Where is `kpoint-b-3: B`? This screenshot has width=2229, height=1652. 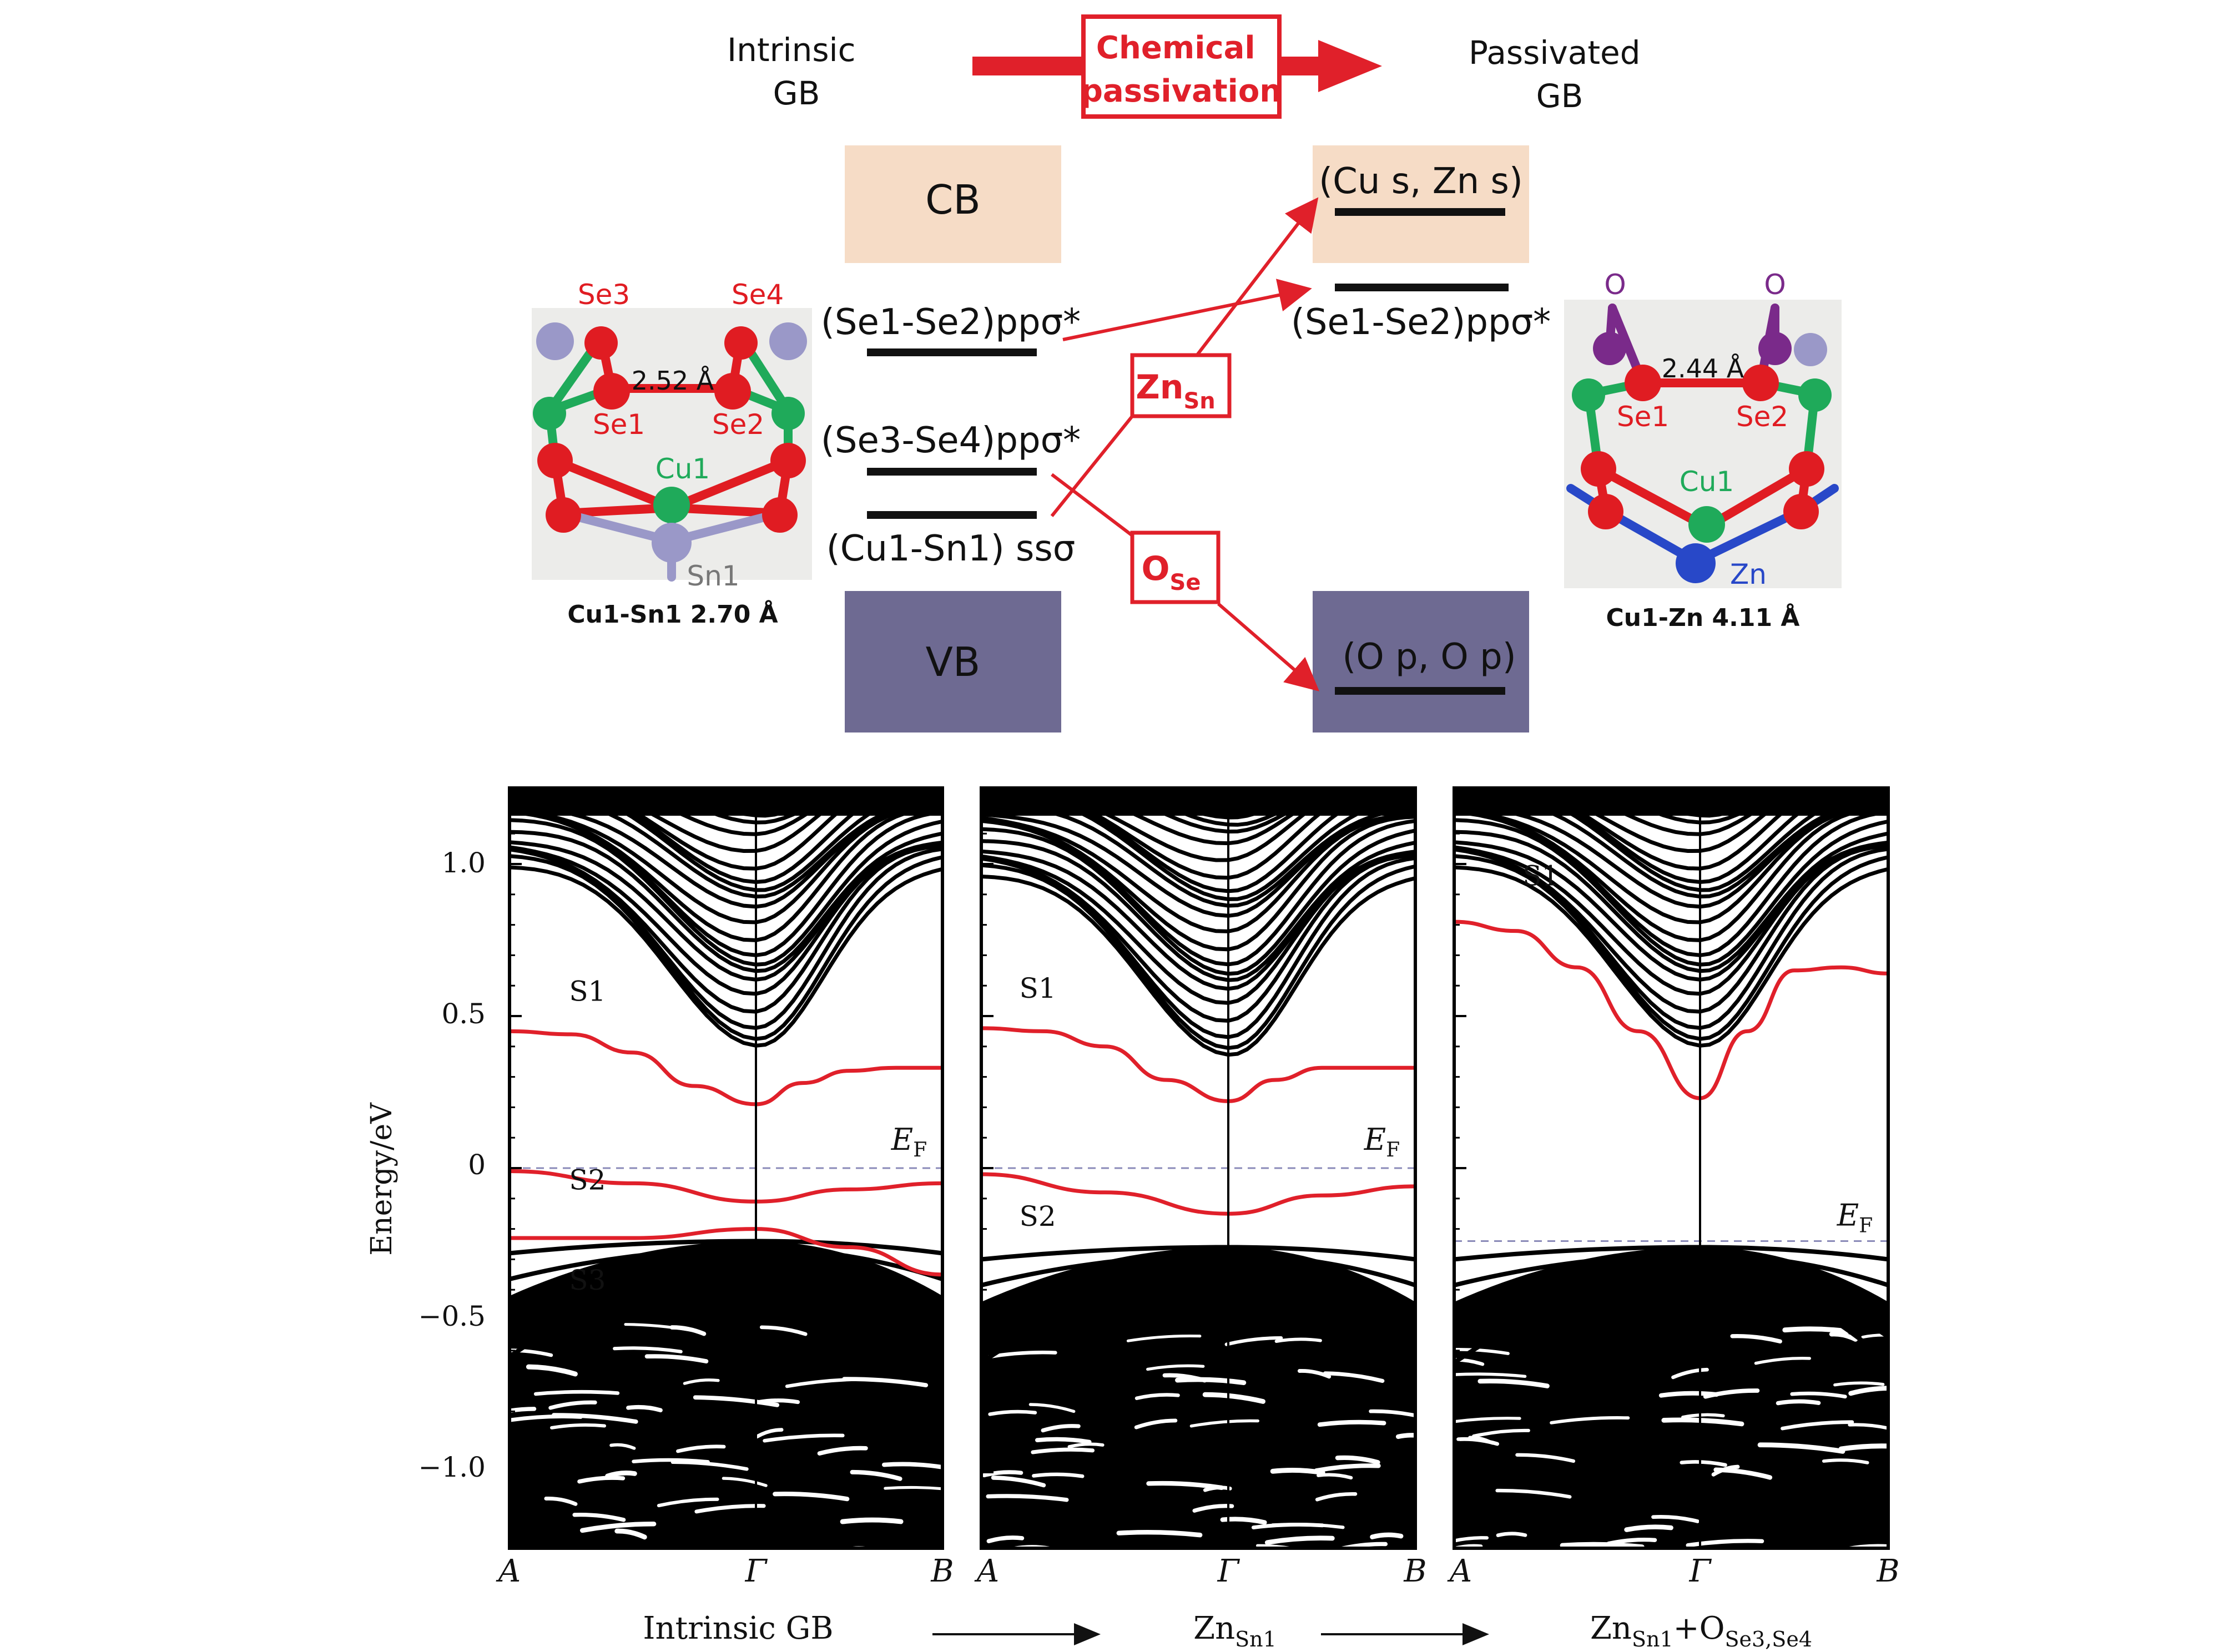 kpoint-b-3: B is located at coordinates (1888, 1571).